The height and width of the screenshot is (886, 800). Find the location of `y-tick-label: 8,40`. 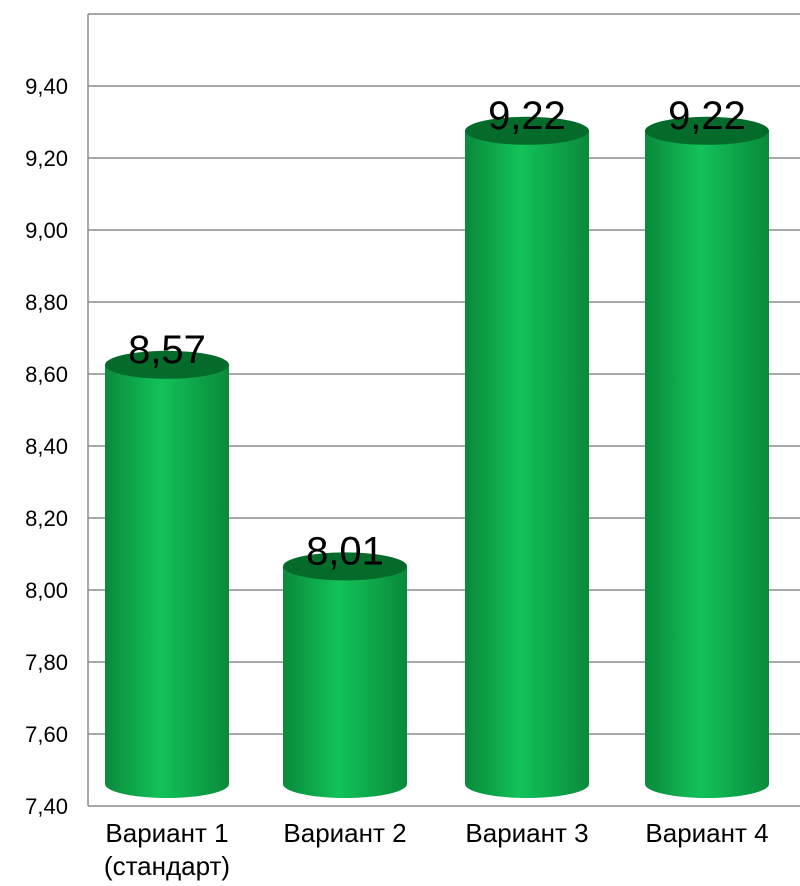

y-tick-label: 8,40 is located at coordinates (46, 446).